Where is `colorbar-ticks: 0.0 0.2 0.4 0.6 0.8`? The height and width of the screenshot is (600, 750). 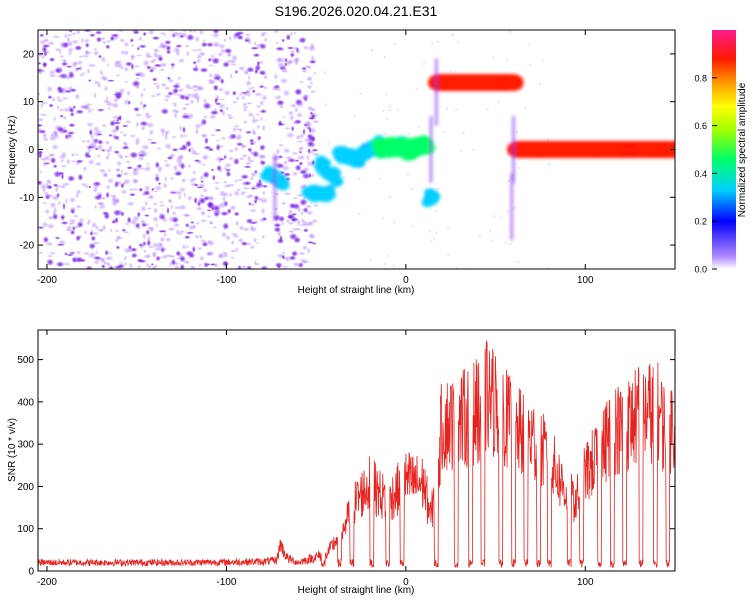
colorbar-ticks: 0.0 0.2 0.4 0.6 0.8 is located at coordinates (705, 174).